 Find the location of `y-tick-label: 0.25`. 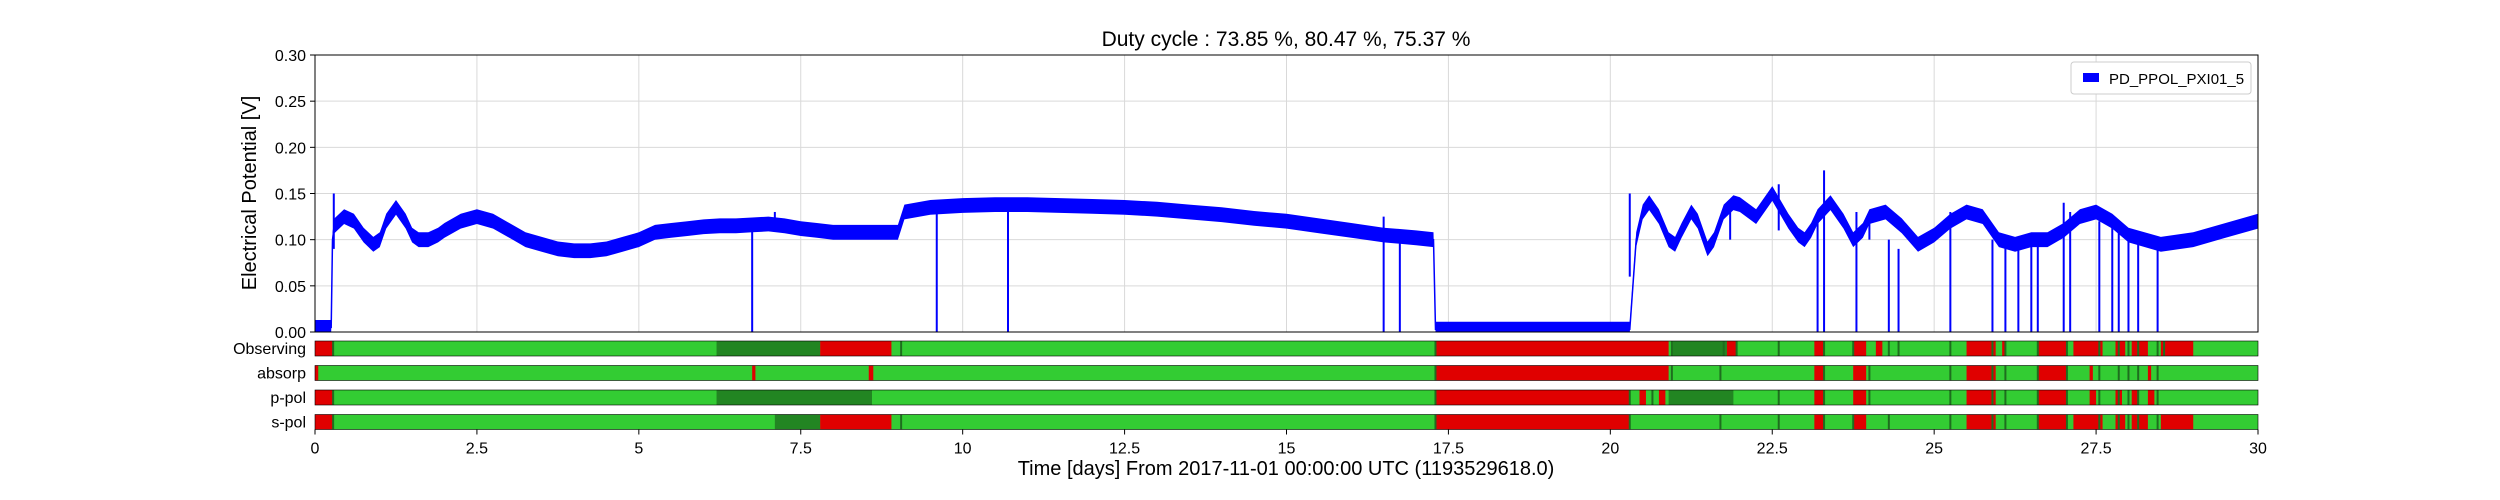

y-tick-label: 0.25 is located at coordinates (290, 102).